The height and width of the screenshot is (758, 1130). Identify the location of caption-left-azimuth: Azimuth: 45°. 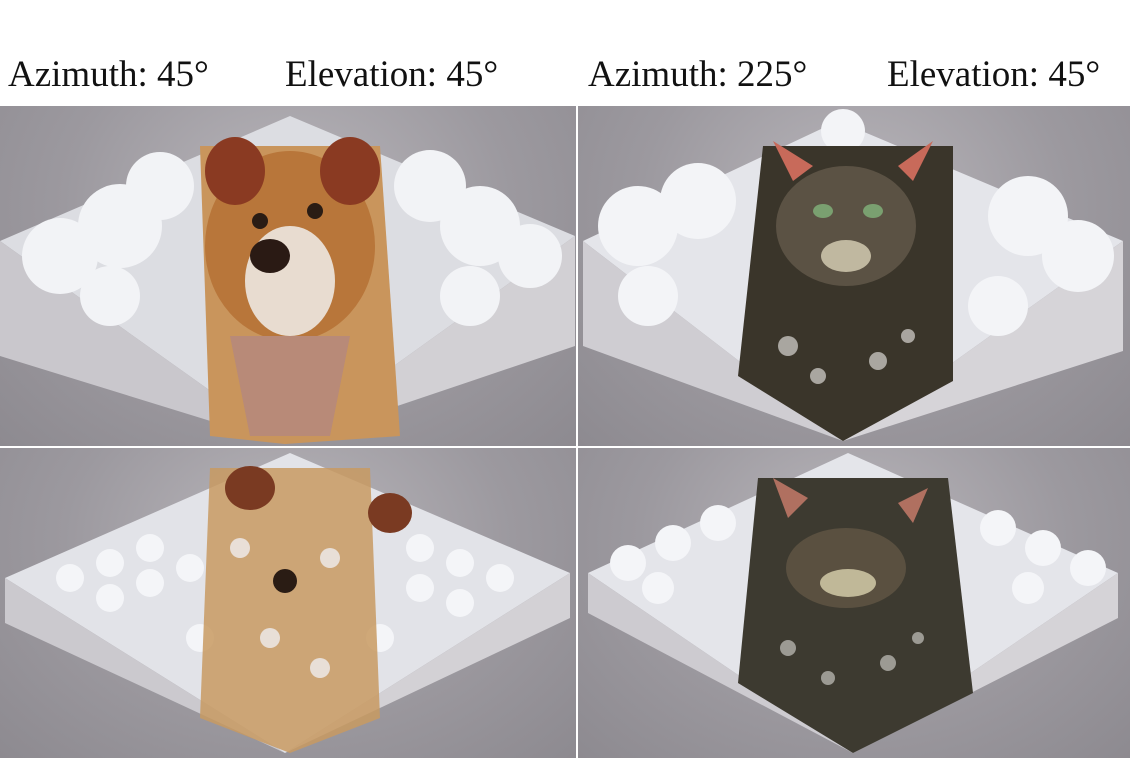
(108, 74).